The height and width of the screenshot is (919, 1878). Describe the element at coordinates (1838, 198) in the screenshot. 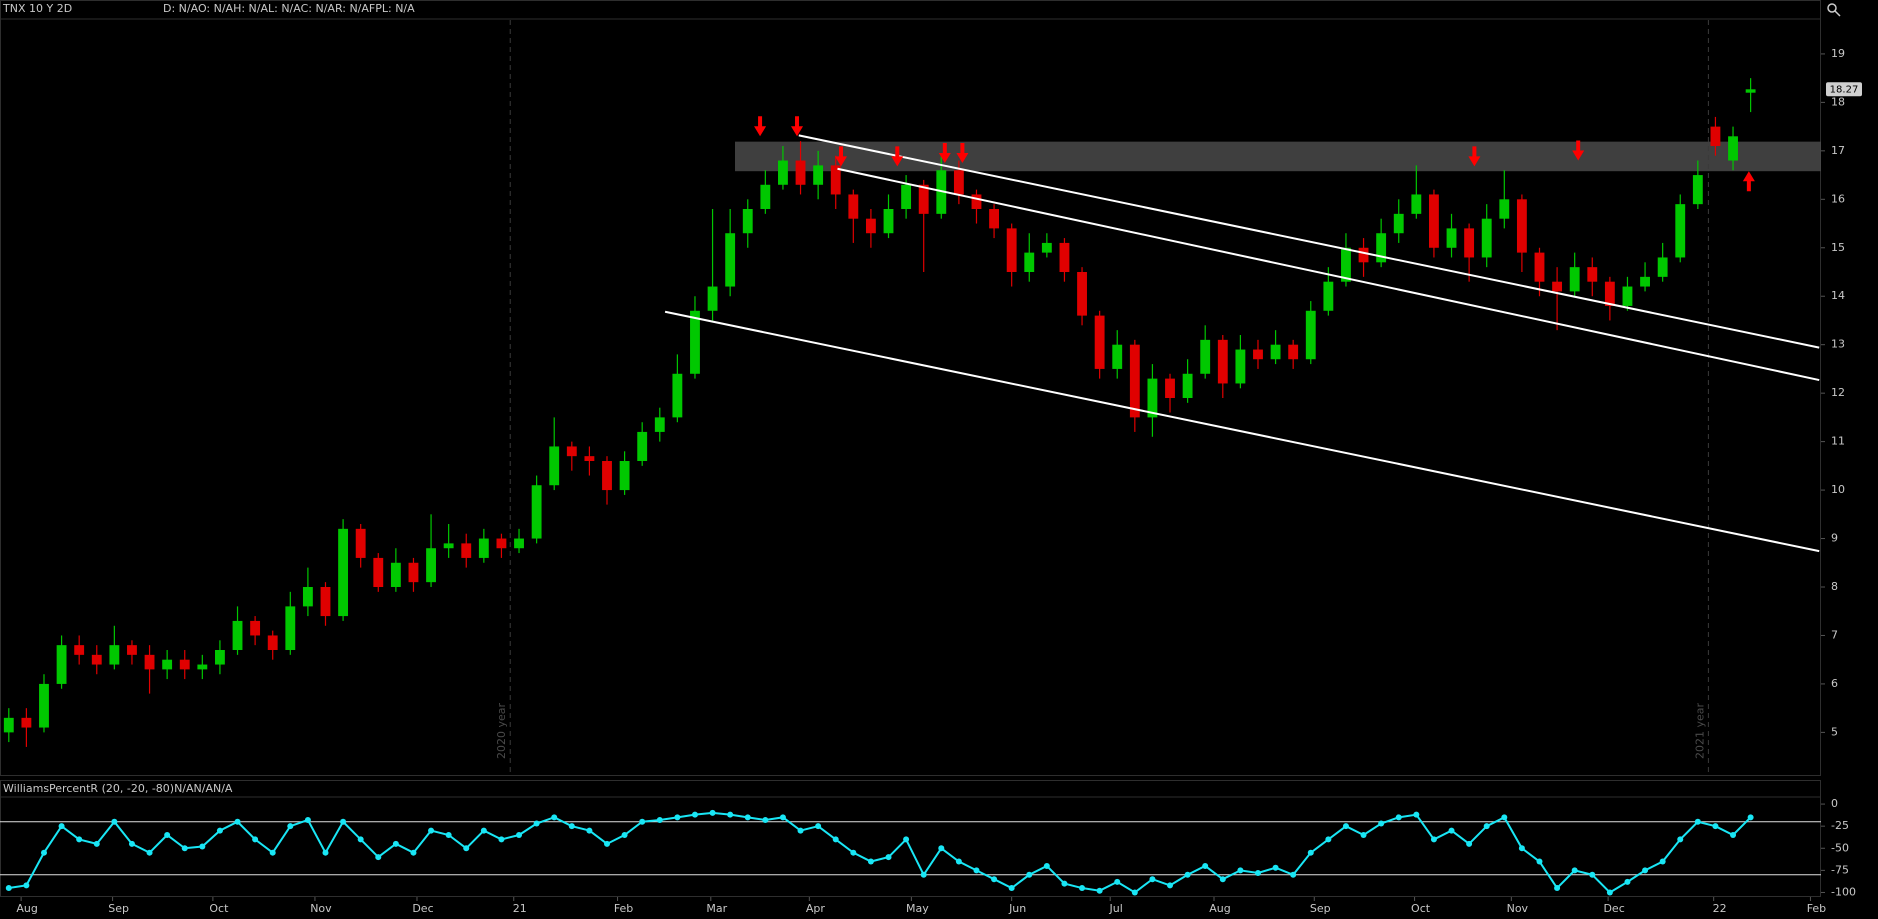

I see `y-tick-label: 16` at that location.